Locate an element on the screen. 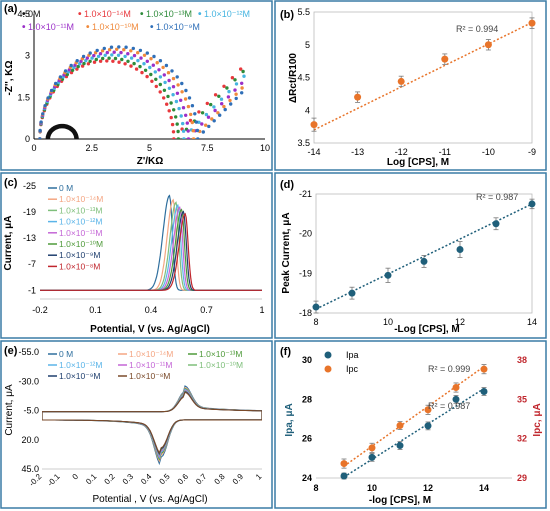 The image size is (550, 511). panel-c-ytick-label: -7 is located at coordinates (32, 264).